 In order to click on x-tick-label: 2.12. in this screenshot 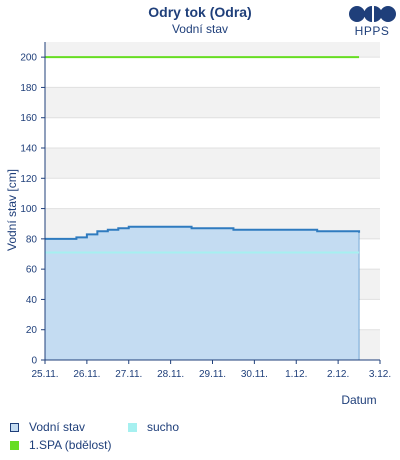, I will do `click(338, 374)`.